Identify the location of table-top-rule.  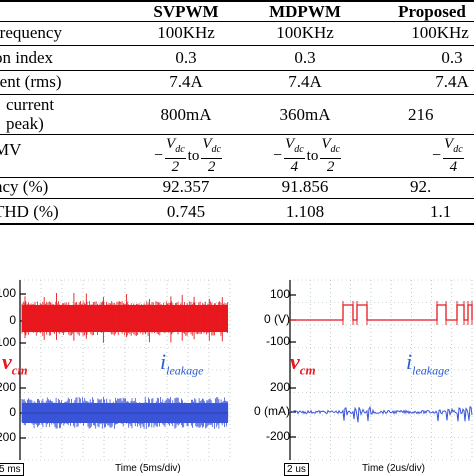
(237, 1).